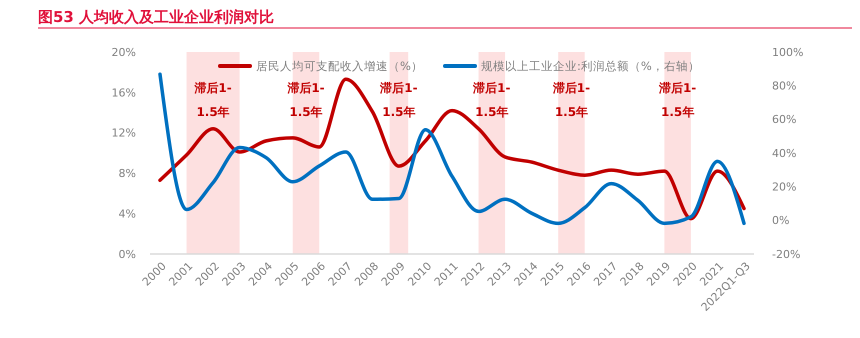 This screenshot has height=338, width=860. What do you see at coordinates (590, 66) in the screenshot?
I see `legend-label: 规模以上工业企业:利润总额（%，右轴）` at bounding box center [590, 66].